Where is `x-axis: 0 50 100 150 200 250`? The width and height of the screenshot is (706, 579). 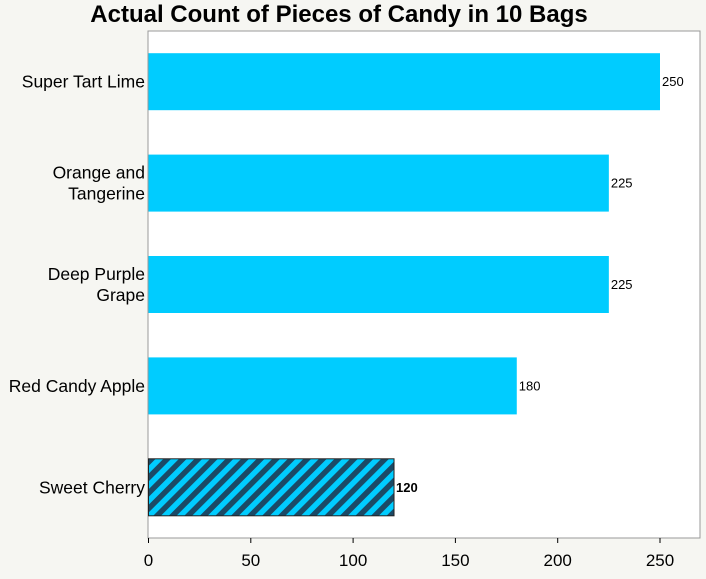
x-axis: 0 50 100 150 200 250 is located at coordinates (409, 554).